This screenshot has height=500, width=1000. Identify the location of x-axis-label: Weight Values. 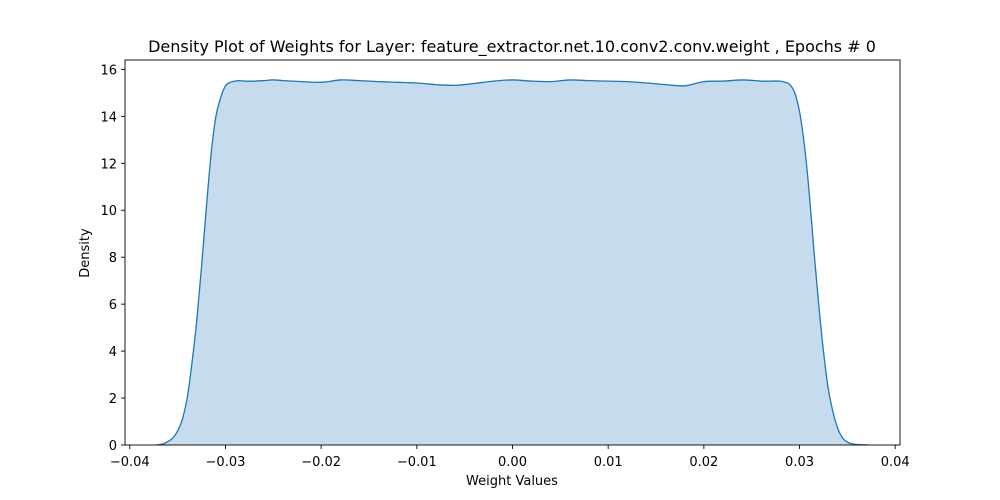
(512, 481).